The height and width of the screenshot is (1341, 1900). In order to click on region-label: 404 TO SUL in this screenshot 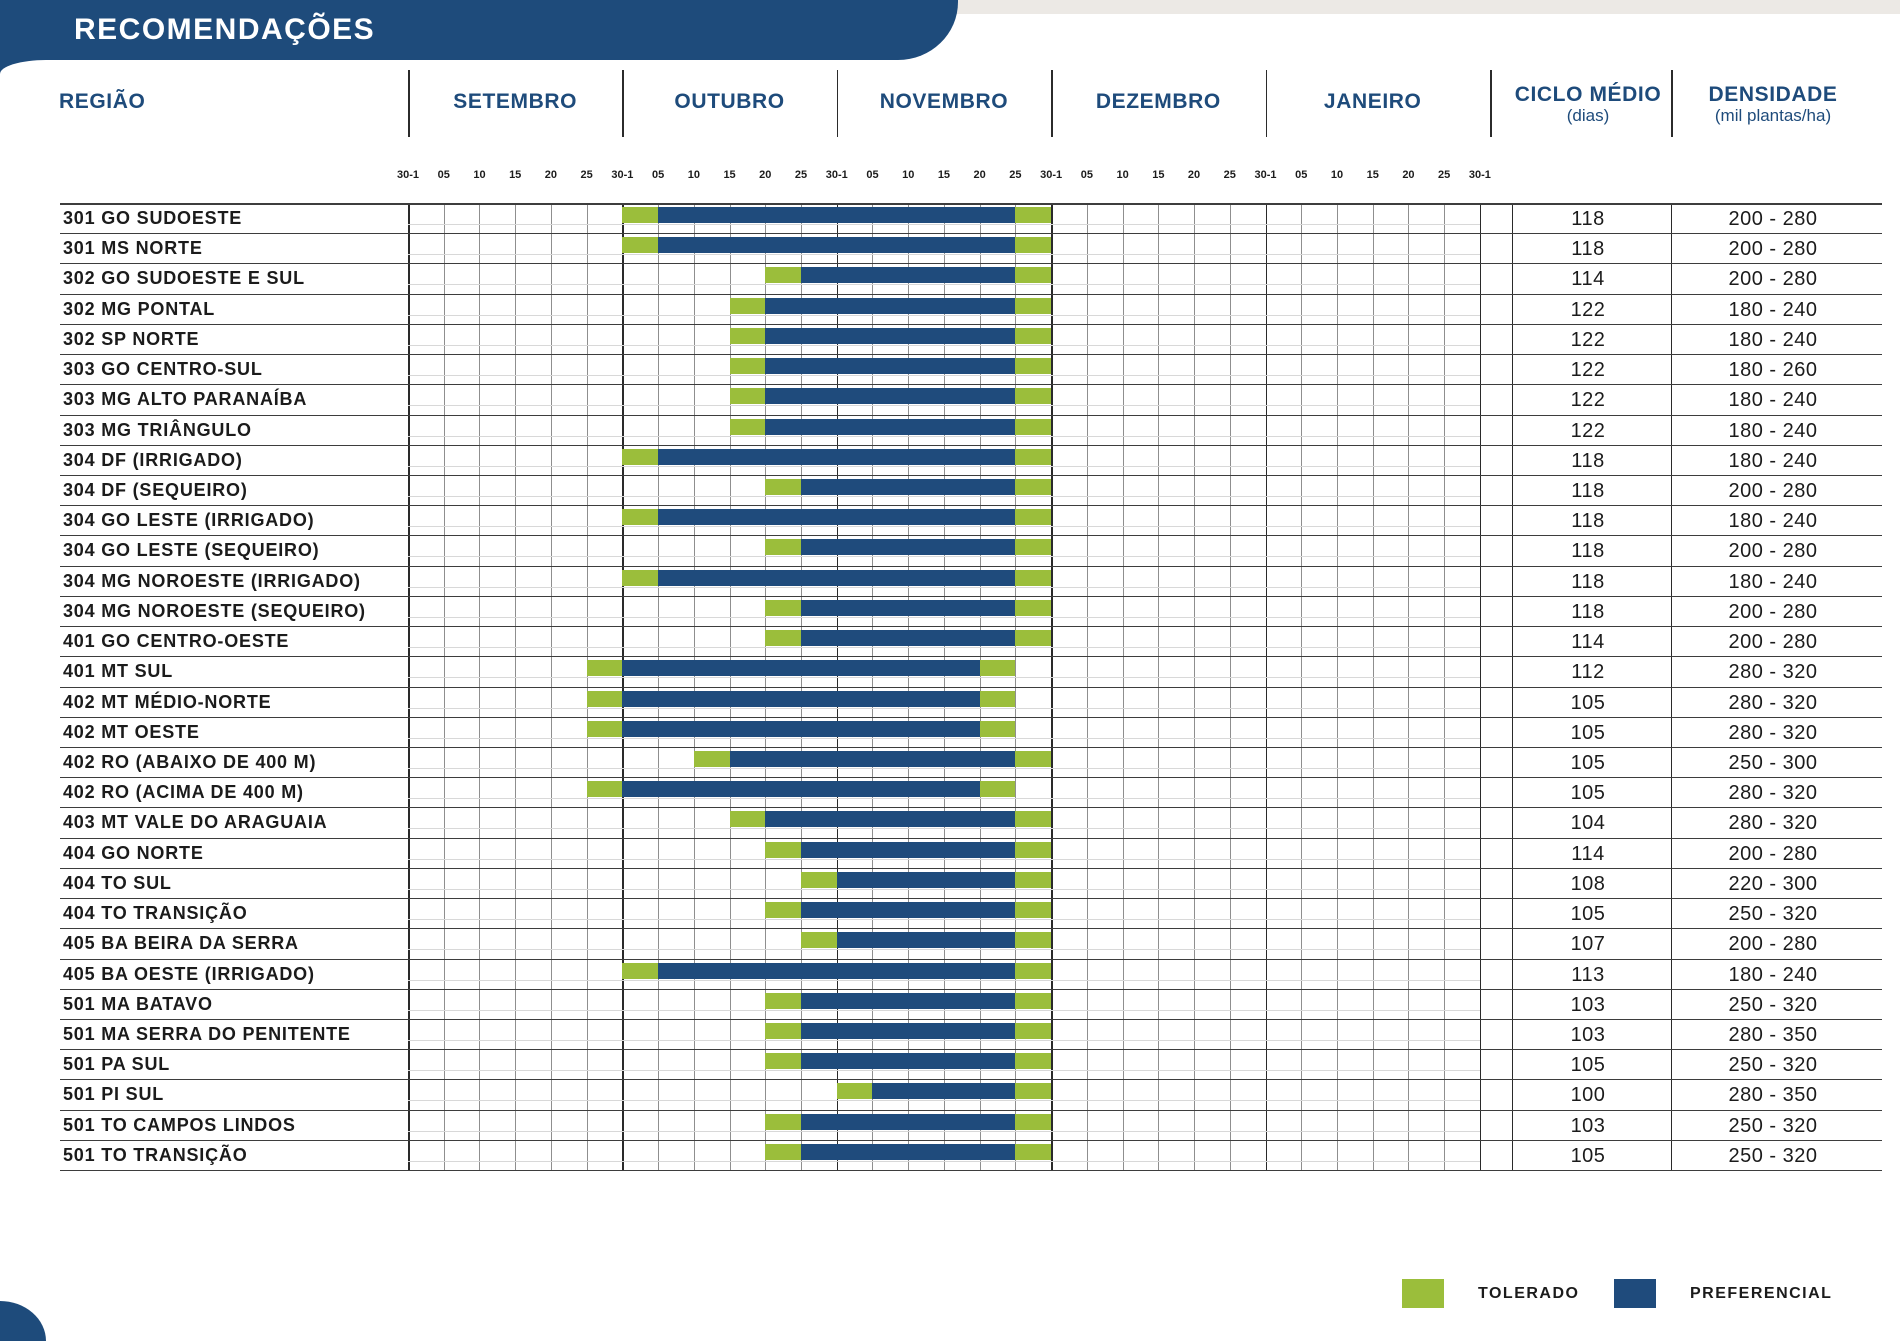, I will do `click(117, 882)`.